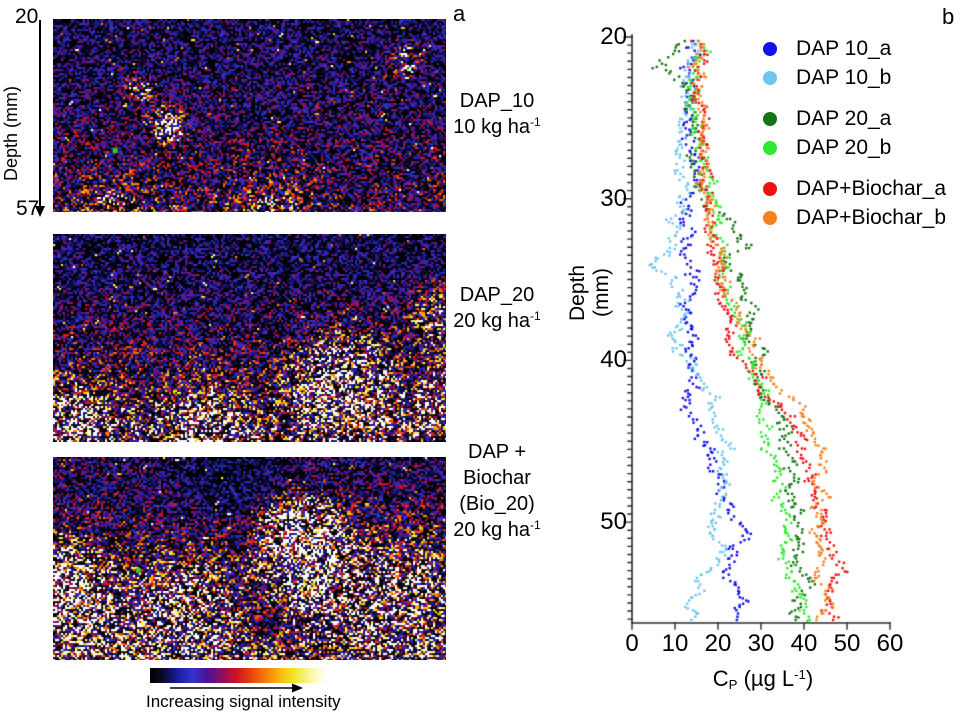 The height and width of the screenshot is (721, 967). What do you see at coordinates (770, 218) in the screenshot?
I see `legend-marker-DAP+Biochar_b` at bounding box center [770, 218].